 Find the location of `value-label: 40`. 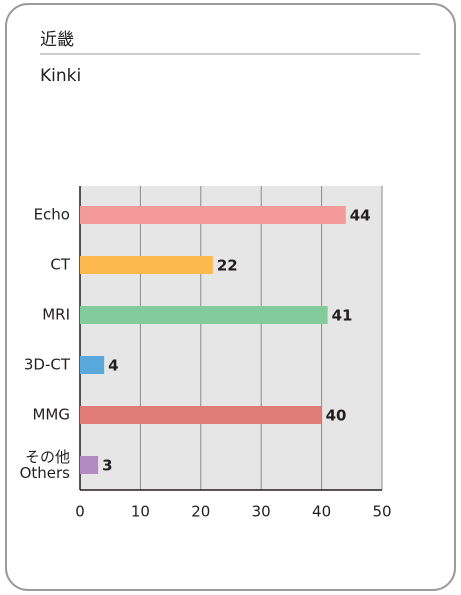

value-label: 40 is located at coordinates (336, 416).